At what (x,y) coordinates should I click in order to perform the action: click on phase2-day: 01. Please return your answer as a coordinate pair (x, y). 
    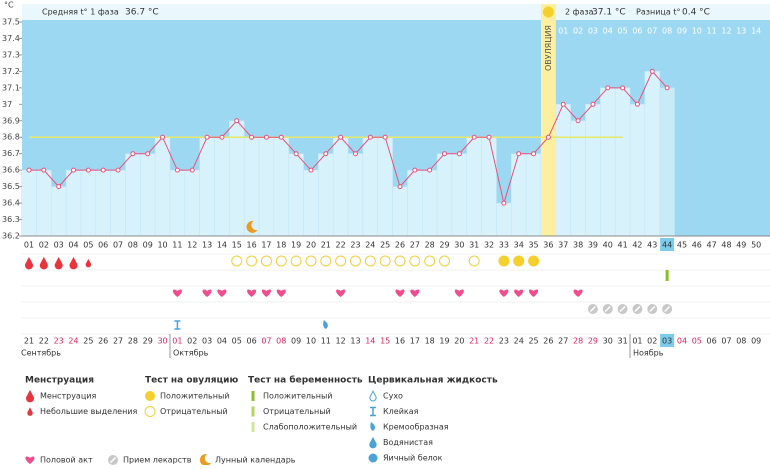
    Looking at the image, I should click on (563, 31).